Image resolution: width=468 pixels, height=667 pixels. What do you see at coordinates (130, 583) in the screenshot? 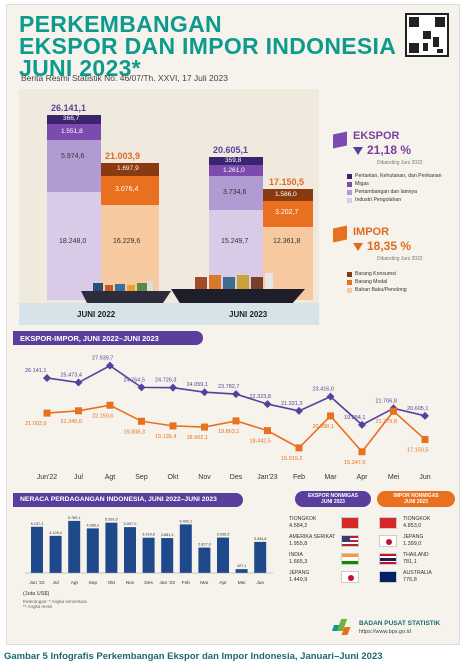
I see `bar-category-label: Nov` at bounding box center [130, 583].